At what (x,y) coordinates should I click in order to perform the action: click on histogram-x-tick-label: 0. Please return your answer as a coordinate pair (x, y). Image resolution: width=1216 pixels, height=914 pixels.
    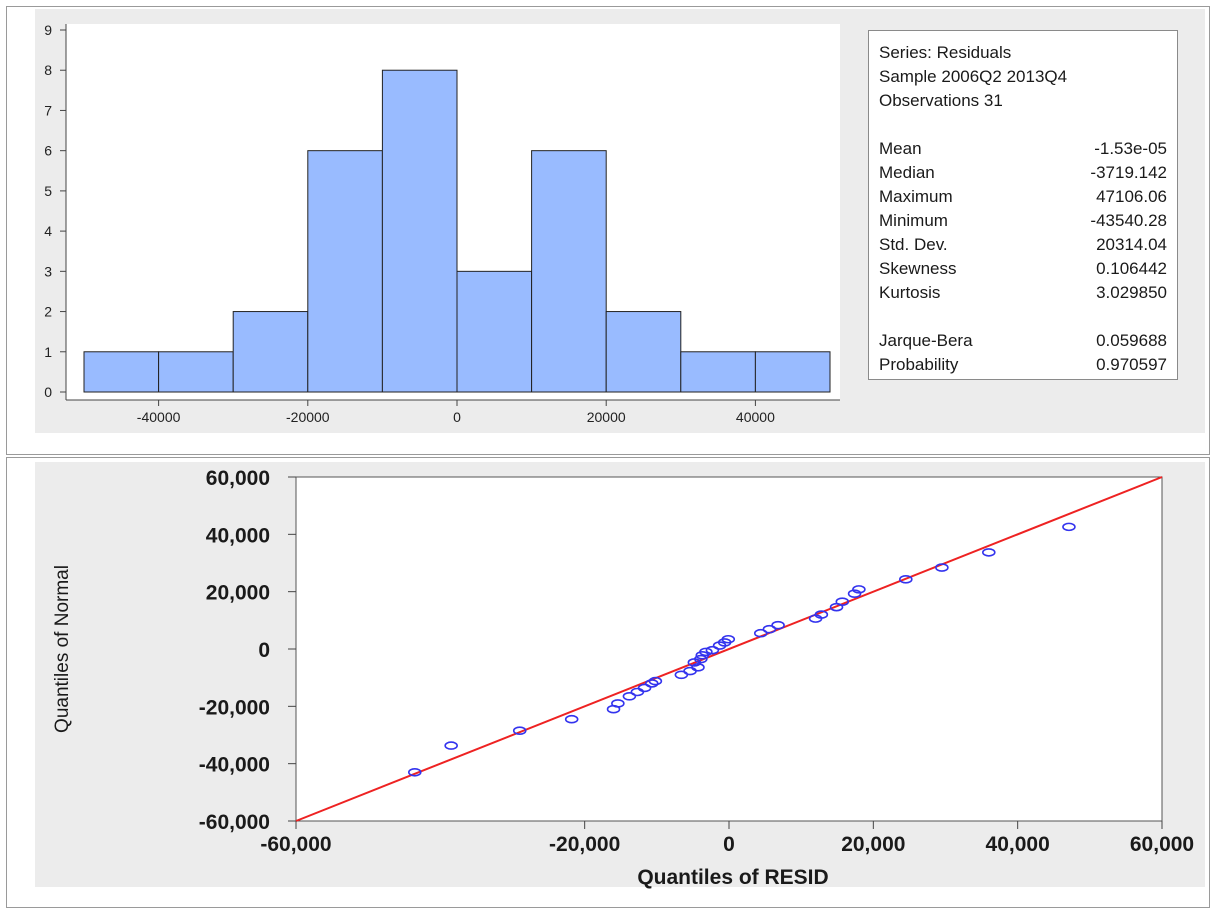
    Looking at the image, I should click on (457, 417).